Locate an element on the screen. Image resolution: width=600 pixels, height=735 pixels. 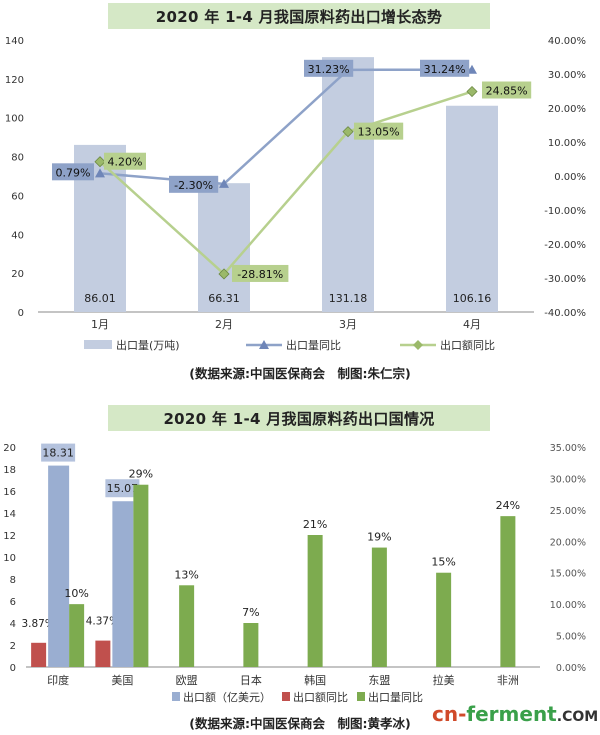
bar-label: 19% is located at coordinates (379, 537).